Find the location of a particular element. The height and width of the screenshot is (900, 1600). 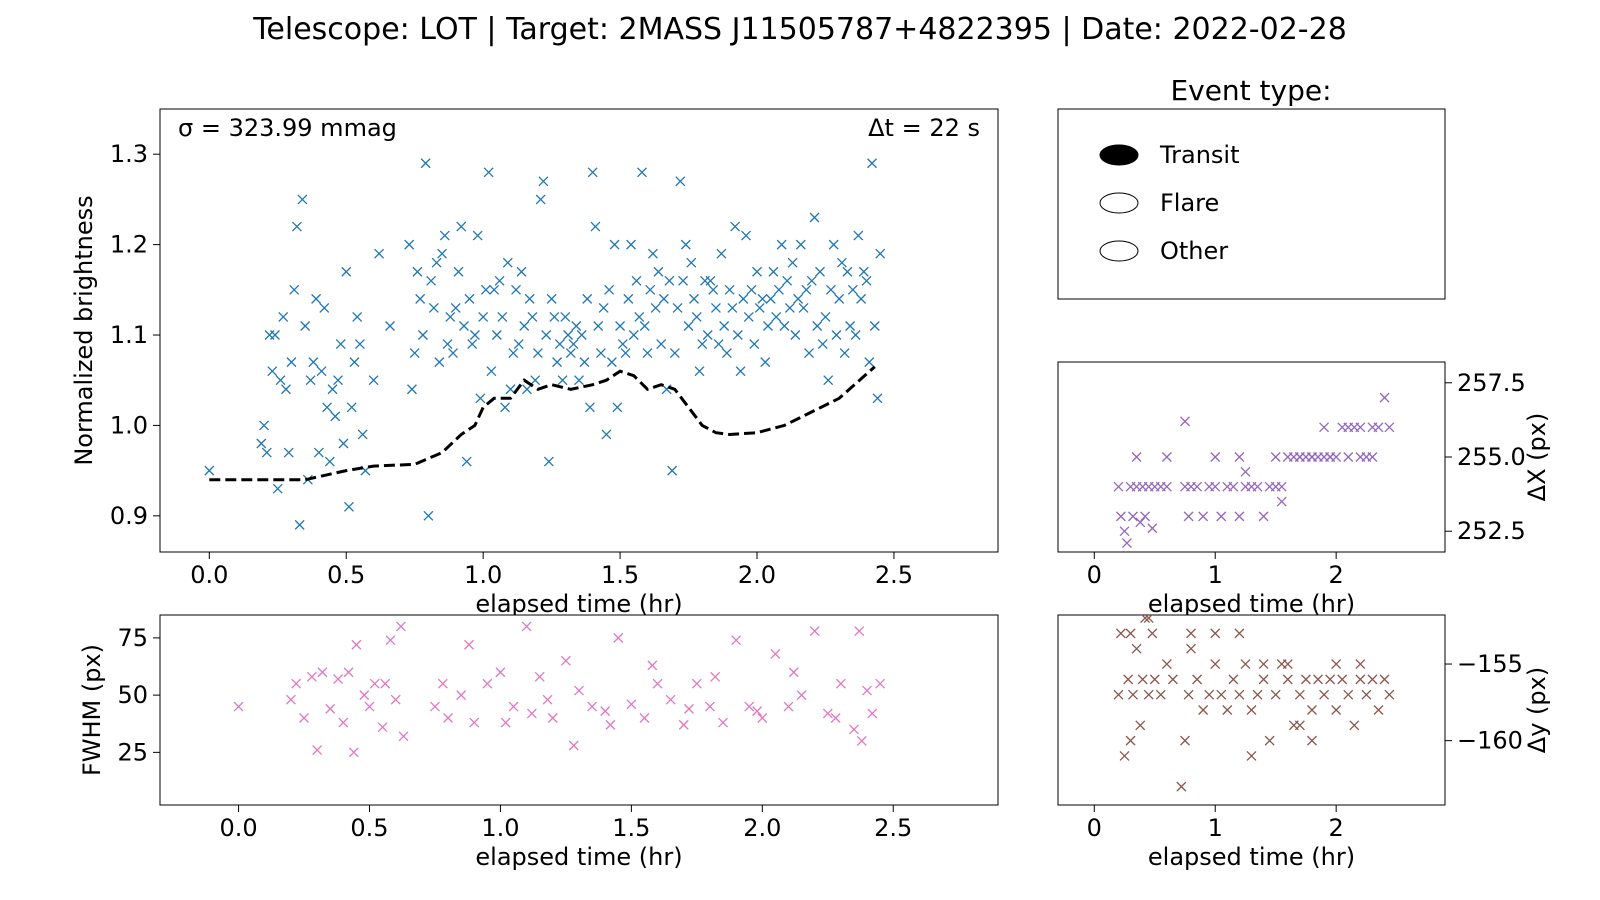

lightcurve-xlabel: elapsed time (hr) is located at coordinates (578, 604).